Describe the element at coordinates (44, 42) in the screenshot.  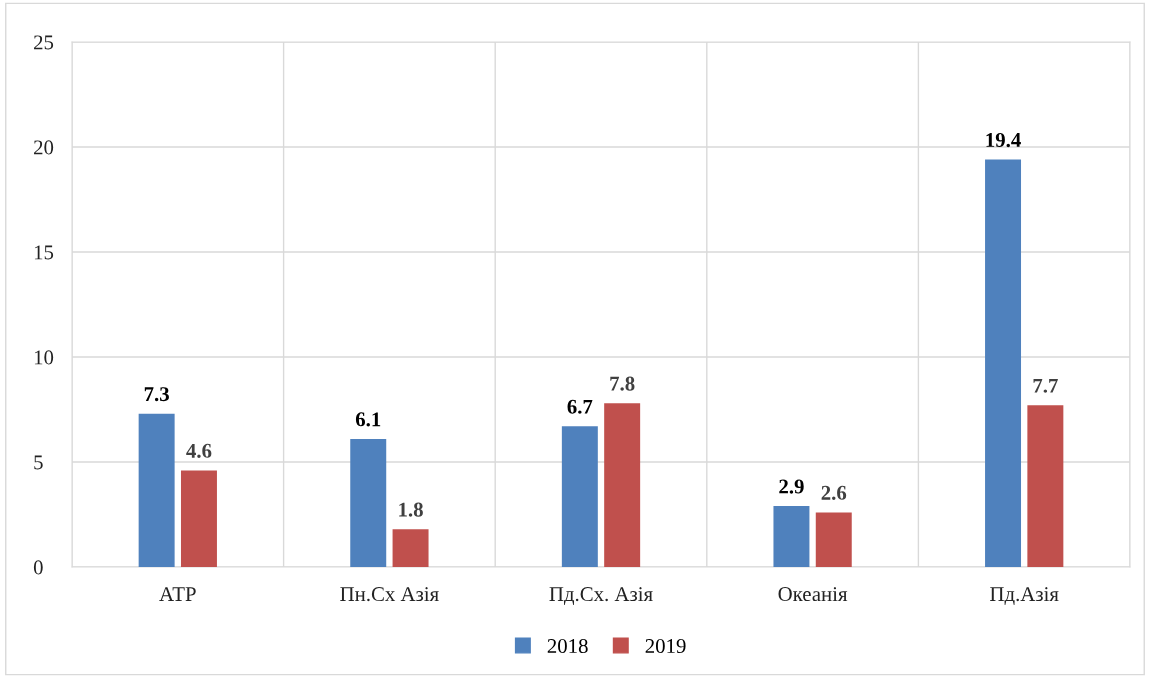
I see `y-tick-label: 25` at that location.